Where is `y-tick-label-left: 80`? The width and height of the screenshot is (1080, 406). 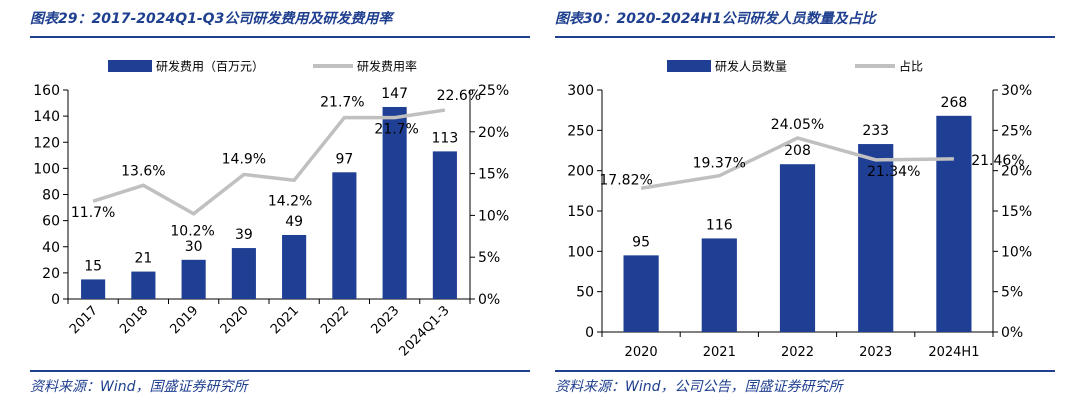 y-tick-label-left: 80 is located at coordinates (51, 196).